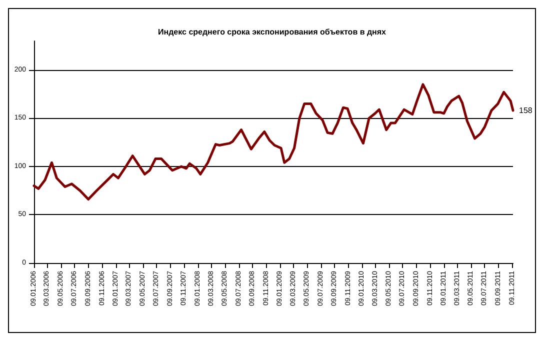 Image resolution: width=544 pixels, height=341 pixels. I want to click on annotation: 158, so click(526, 110).